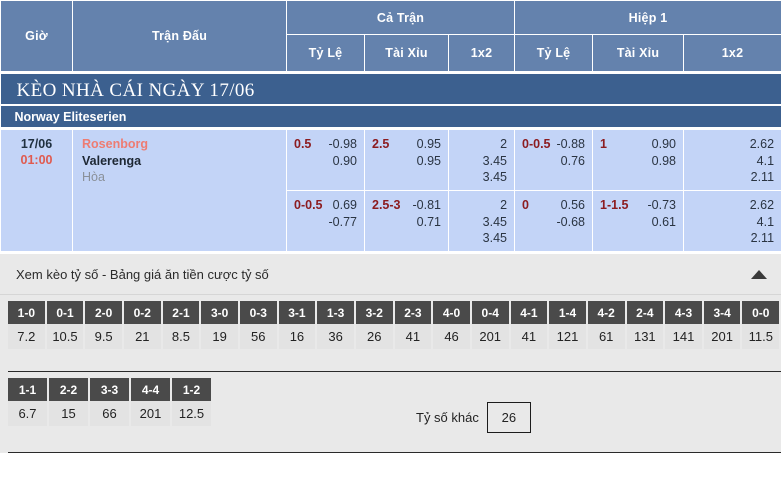 This screenshot has width=781, height=495. What do you see at coordinates (638, 160) in the screenshot?
I see `half-overunder-cell-row1: 1 0.90 0.98` at bounding box center [638, 160].